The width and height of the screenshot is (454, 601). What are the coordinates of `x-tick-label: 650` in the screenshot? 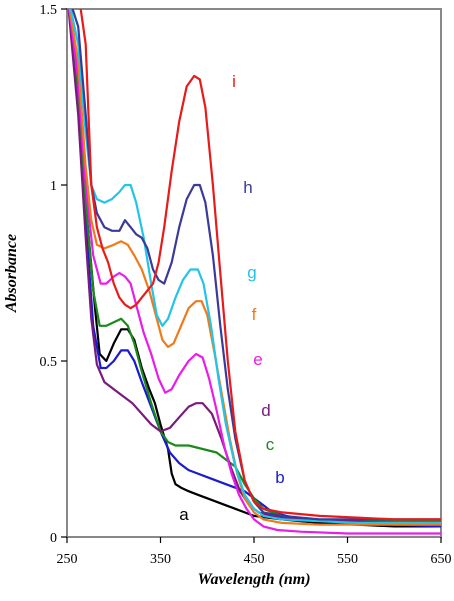 It's located at (441, 559).